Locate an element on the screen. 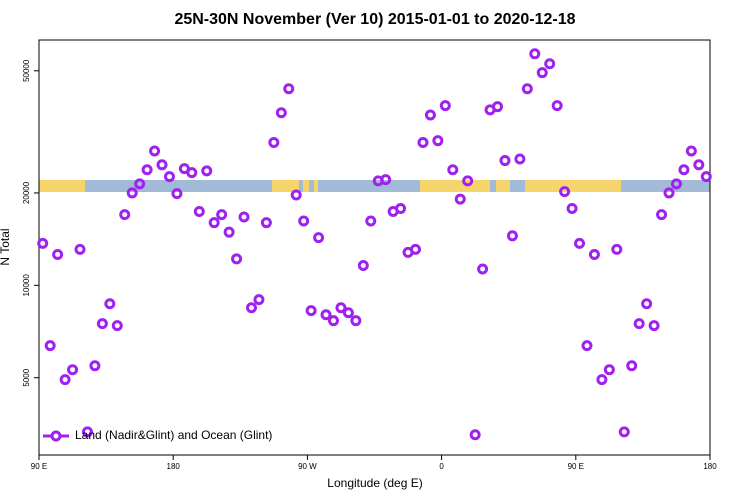 The width and height of the screenshot is (750, 500). y-tick-label: 5000 is located at coordinates (26, 377).